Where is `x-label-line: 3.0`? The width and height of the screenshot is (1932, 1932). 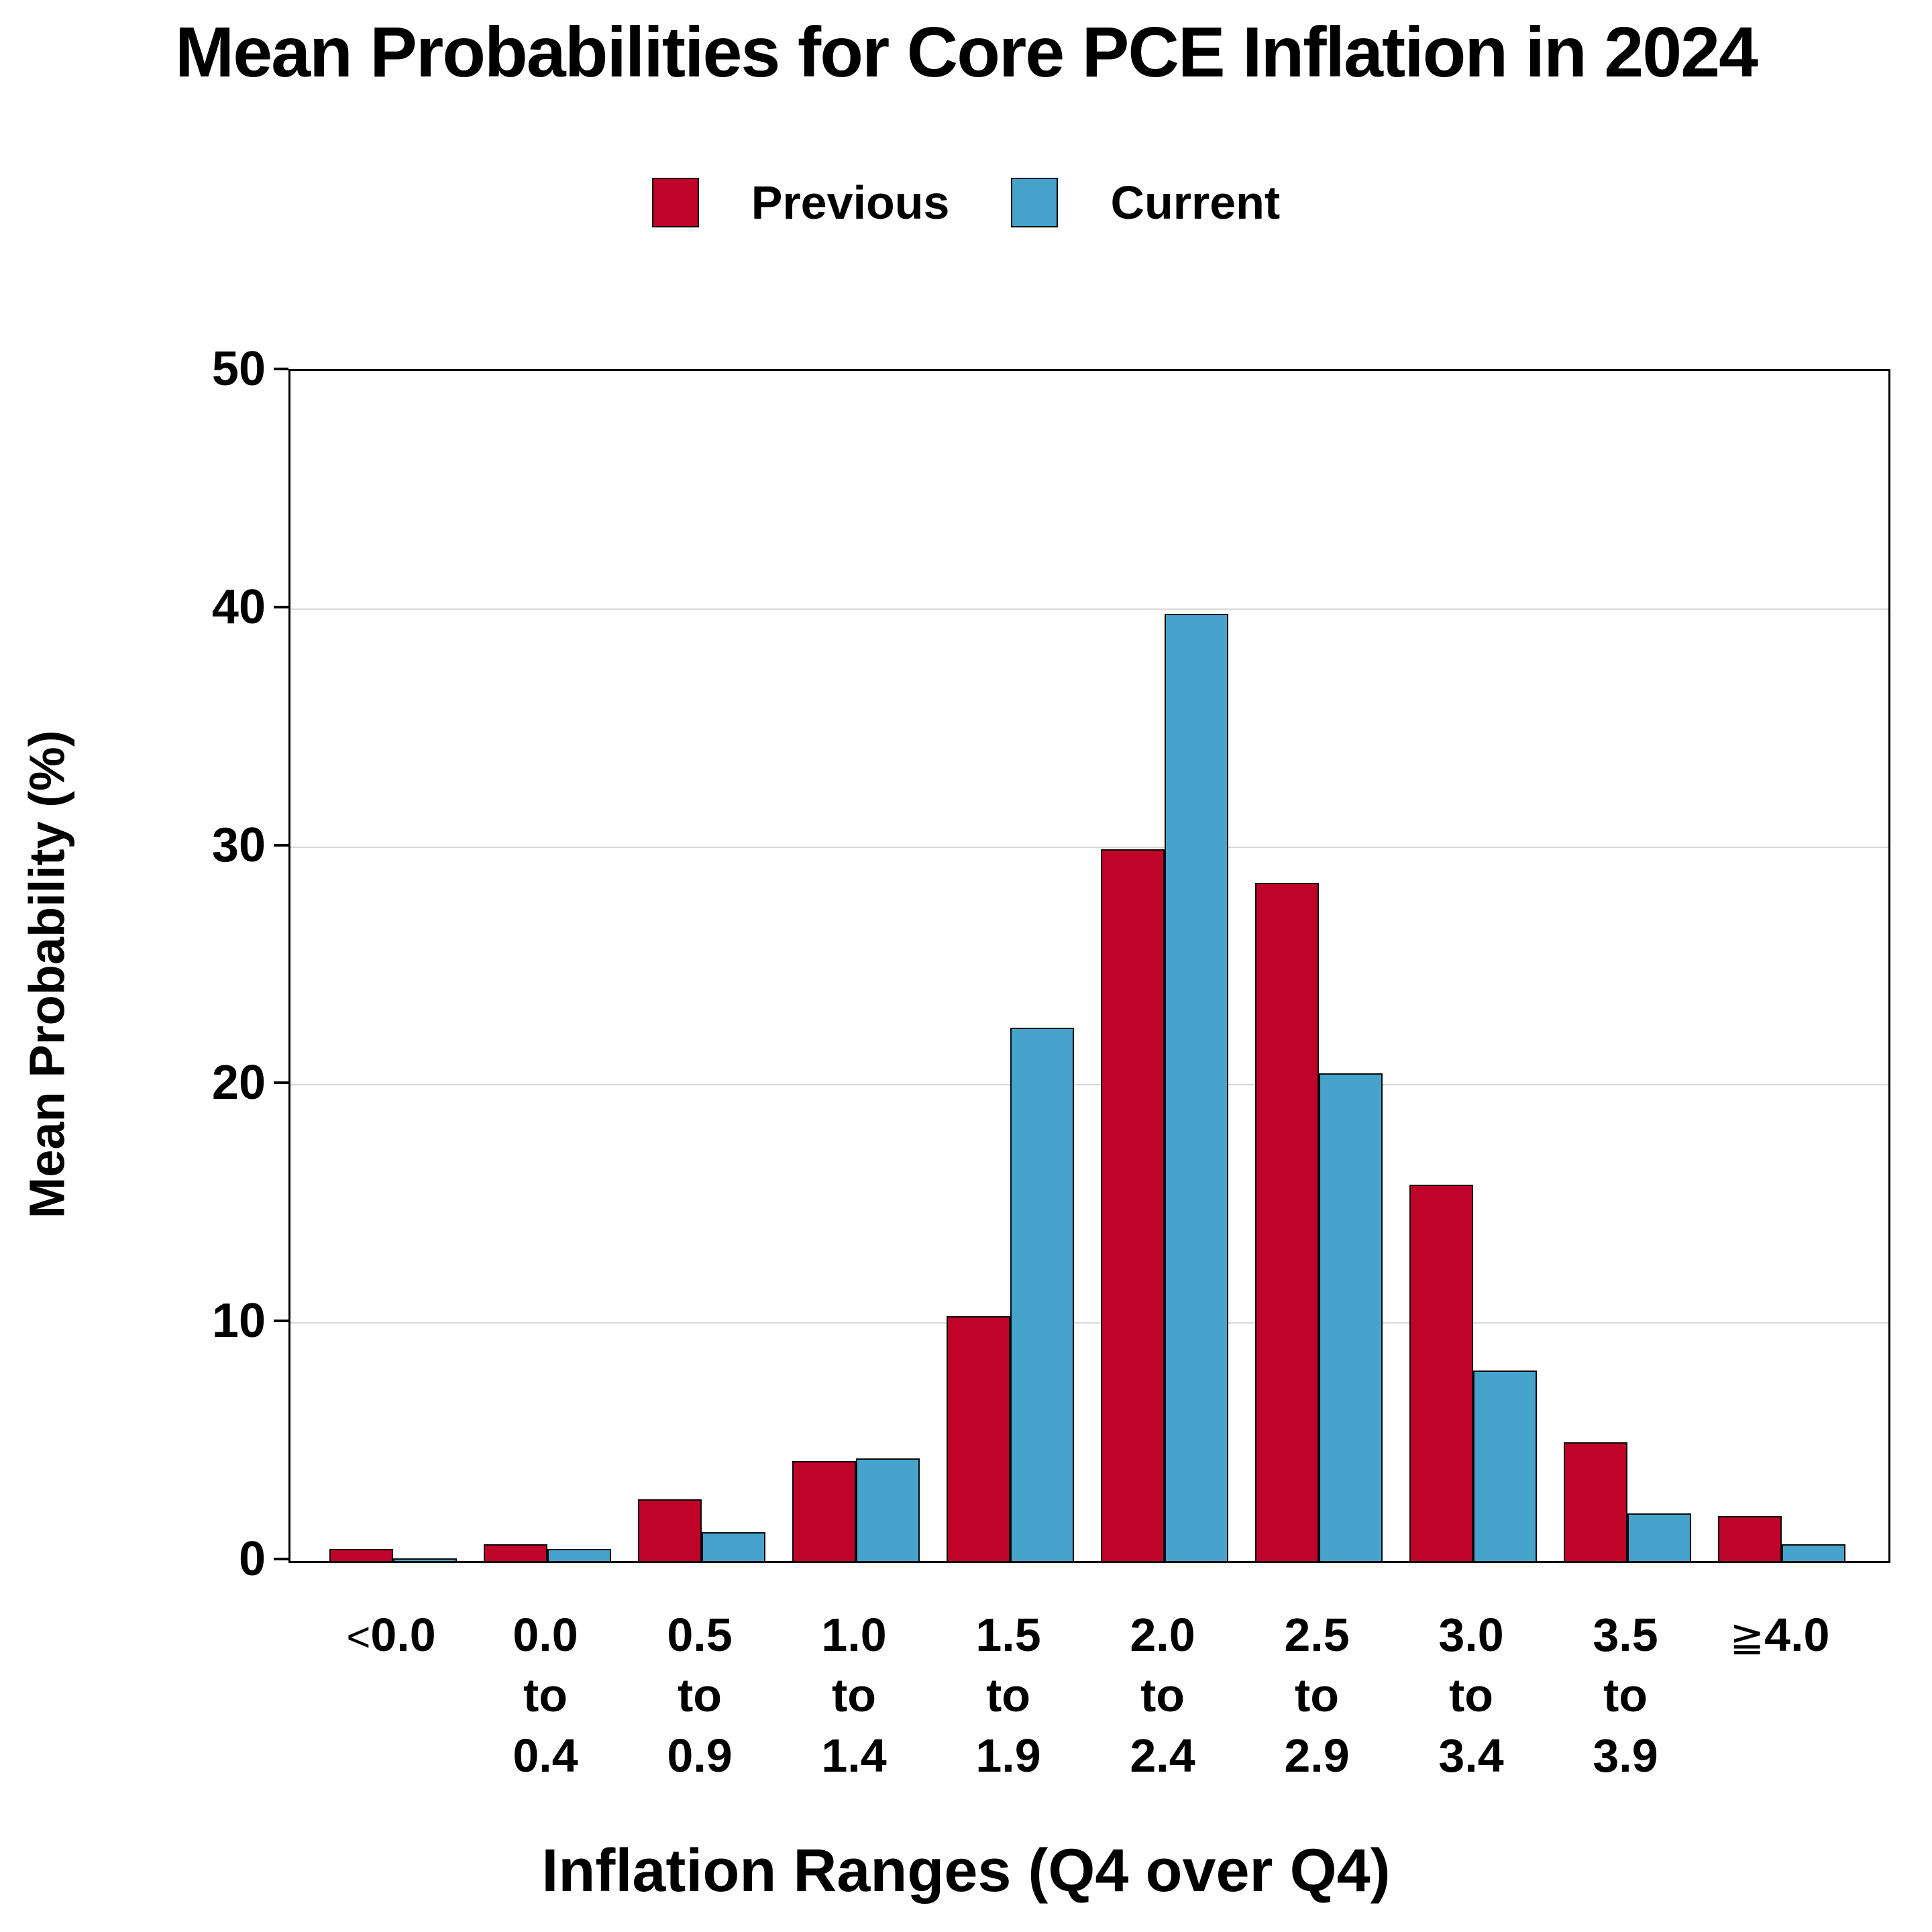
x-label-line: 3.0 is located at coordinates (1471, 1635).